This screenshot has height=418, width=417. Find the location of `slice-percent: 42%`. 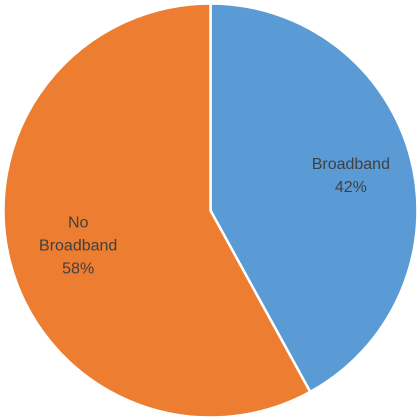

slice-percent: 42% is located at coordinates (351, 187).